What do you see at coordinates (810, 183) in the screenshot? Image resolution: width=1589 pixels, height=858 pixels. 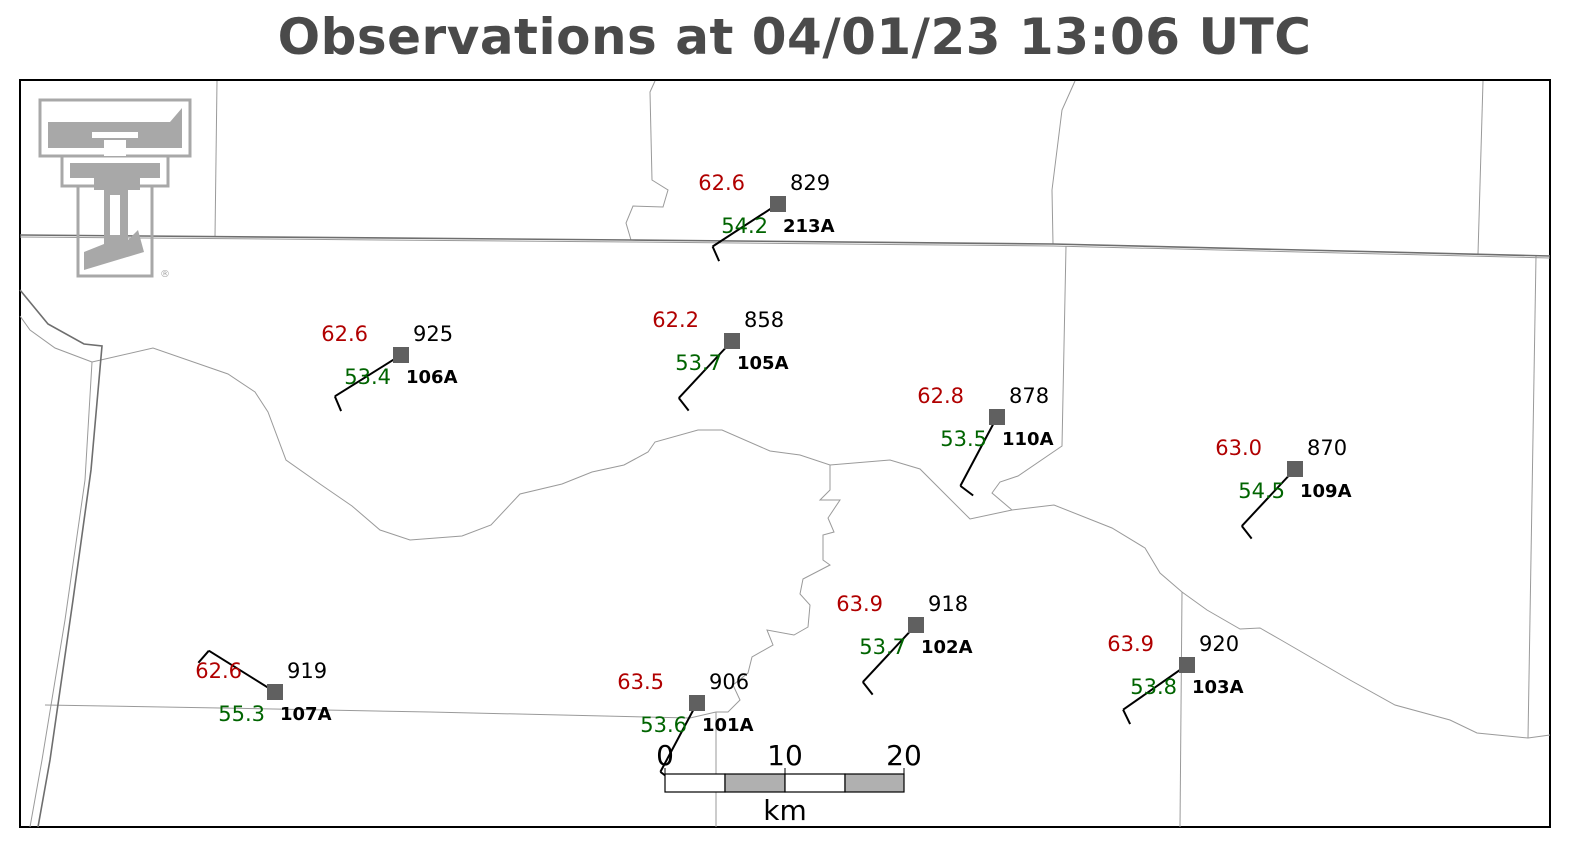 I see `pressure-label: 829` at bounding box center [810, 183].